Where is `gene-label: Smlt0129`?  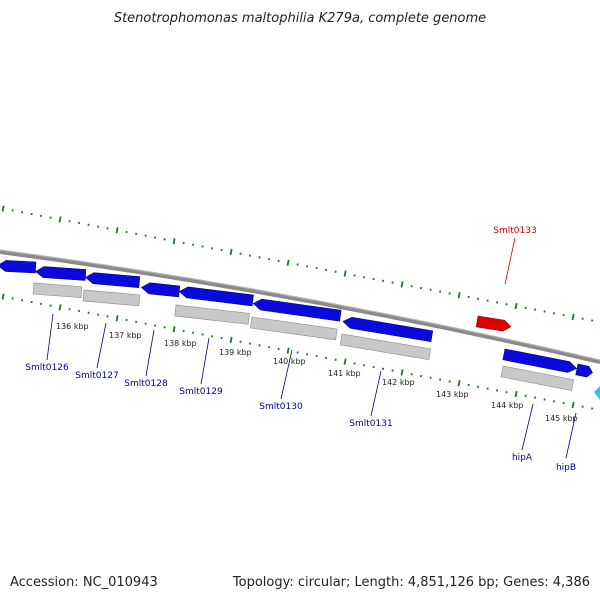 gene-label: Smlt0129 is located at coordinates (201, 392).